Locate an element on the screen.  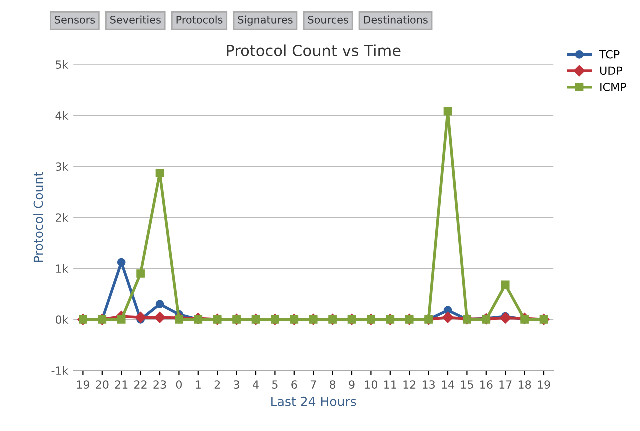
legend-label: UDP is located at coordinates (611, 71).